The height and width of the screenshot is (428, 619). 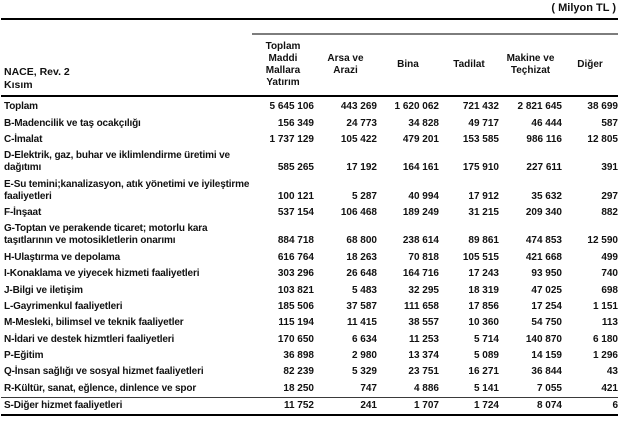 What do you see at coordinates (361, 123) in the screenshot?
I see `value-land: 24 773` at bounding box center [361, 123].